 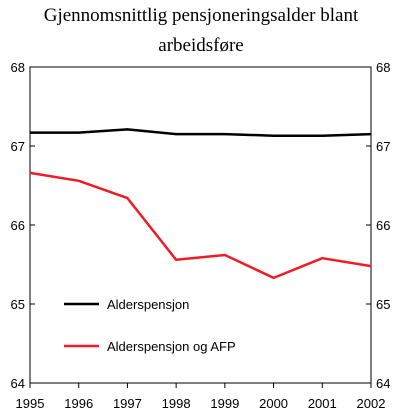 What do you see at coordinates (383, 304) in the screenshot?
I see `y-tick-label-right: 65` at bounding box center [383, 304].